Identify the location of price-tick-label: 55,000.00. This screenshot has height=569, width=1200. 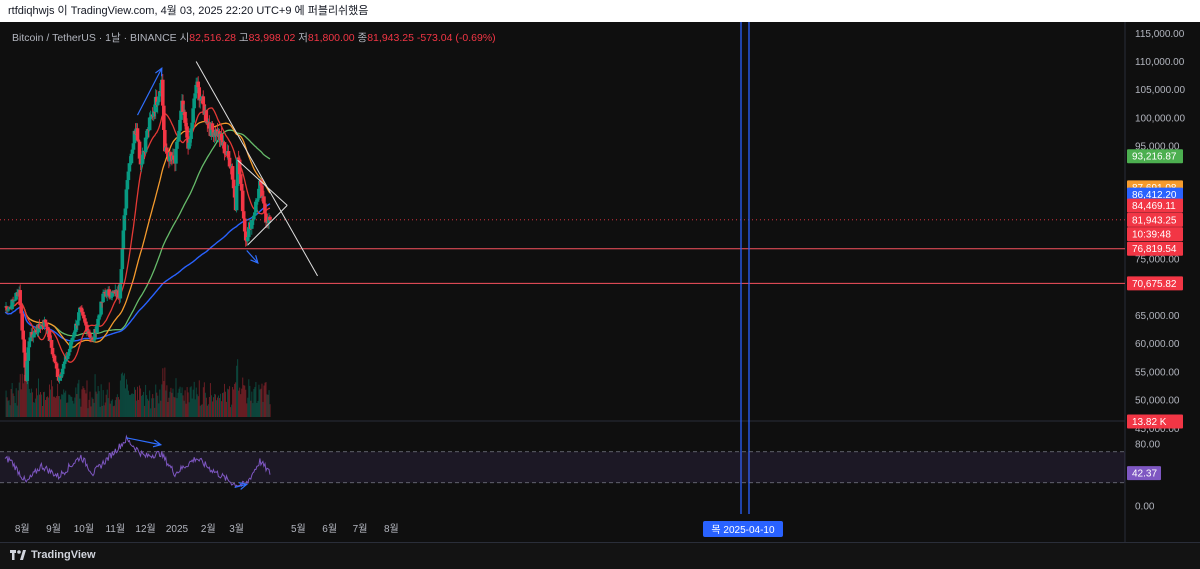
(1157, 372).